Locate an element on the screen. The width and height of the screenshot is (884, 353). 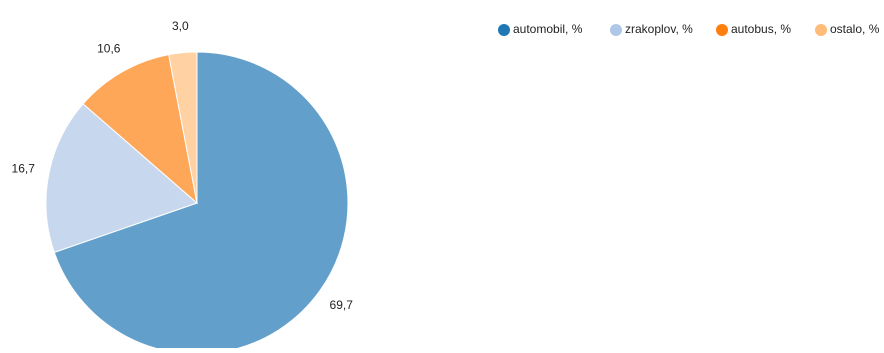
legend-item-0: automobil, % is located at coordinates (540, 29).